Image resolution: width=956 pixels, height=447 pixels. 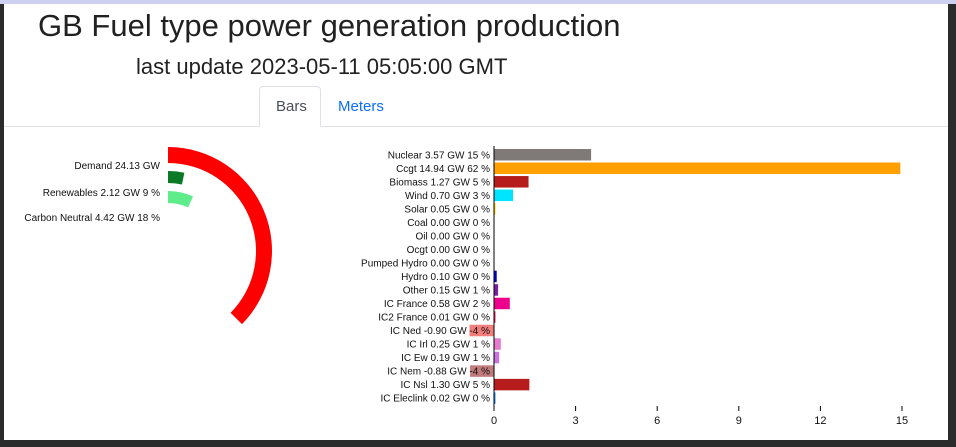 What do you see at coordinates (425, 263) in the screenshot?
I see `category-label: Pumped Hydro 0.00 GW 0 %` at bounding box center [425, 263].